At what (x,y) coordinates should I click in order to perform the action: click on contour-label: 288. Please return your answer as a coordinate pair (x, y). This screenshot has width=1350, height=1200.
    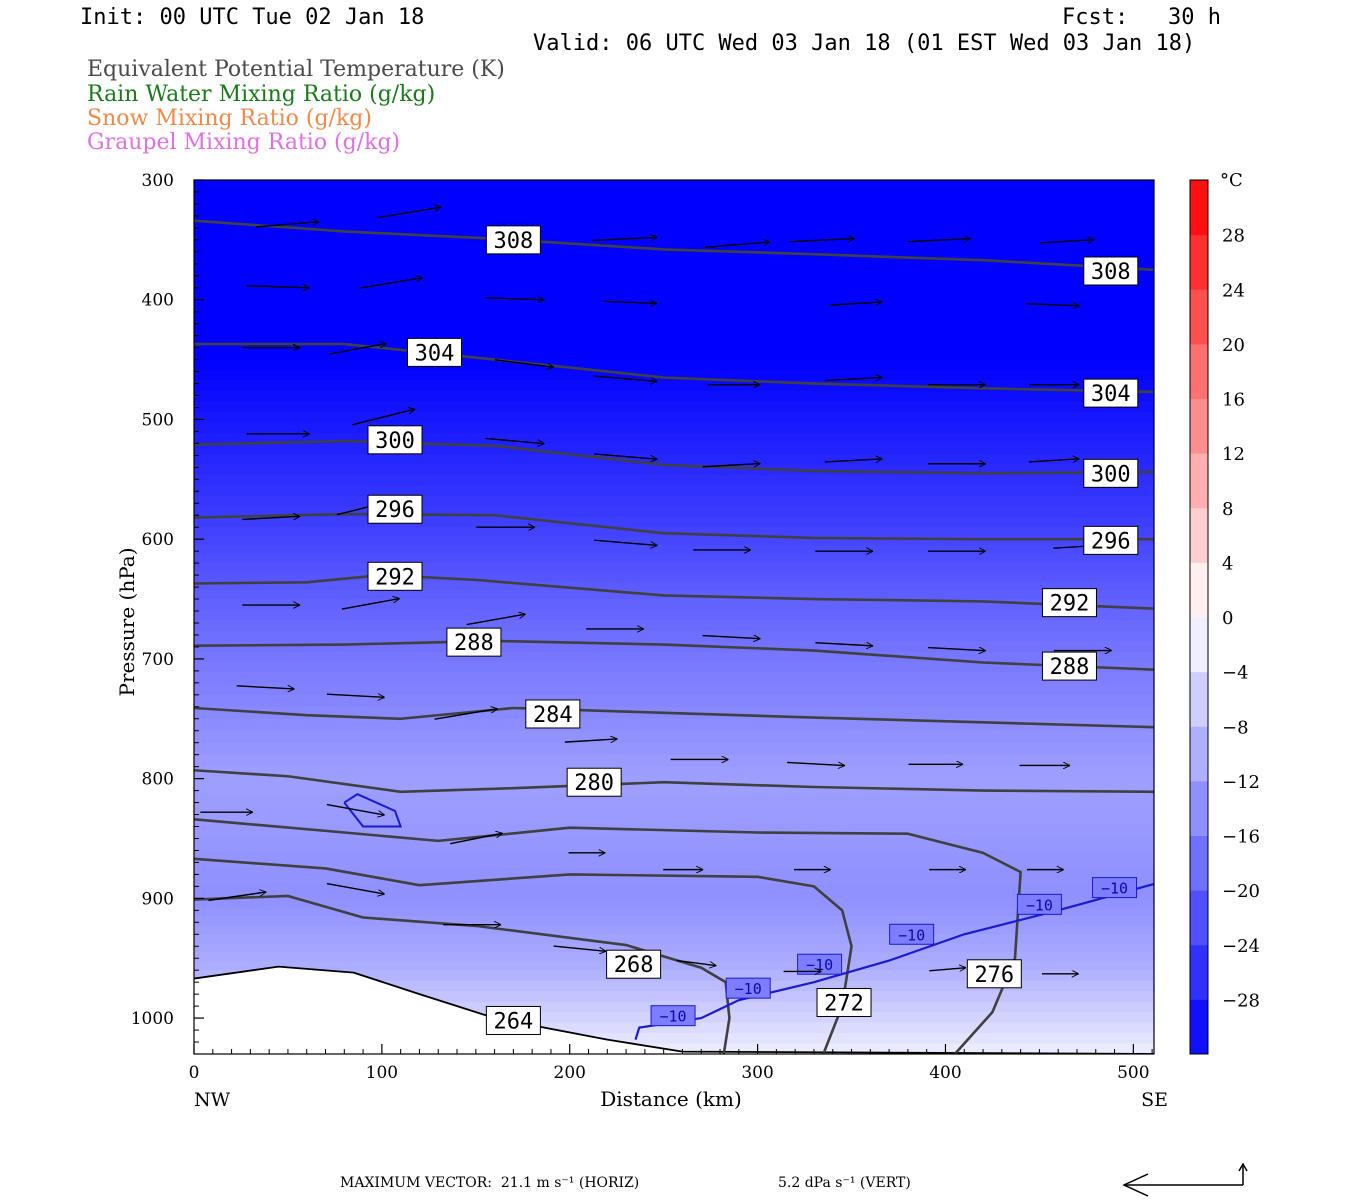
    Looking at the image, I should click on (474, 643).